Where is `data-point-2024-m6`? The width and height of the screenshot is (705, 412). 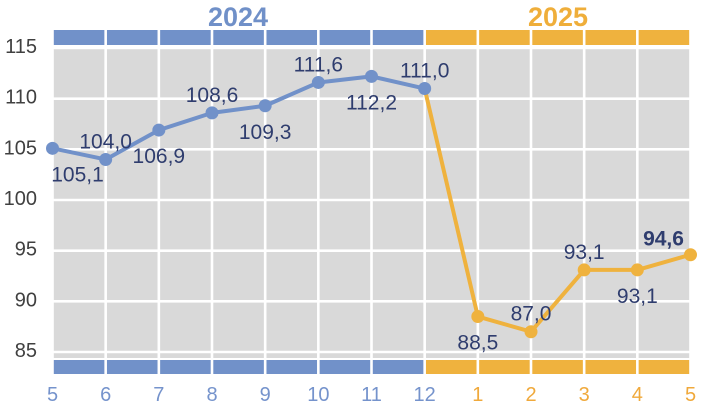 data-point-2024-m6 is located at coordinates (106, 159).